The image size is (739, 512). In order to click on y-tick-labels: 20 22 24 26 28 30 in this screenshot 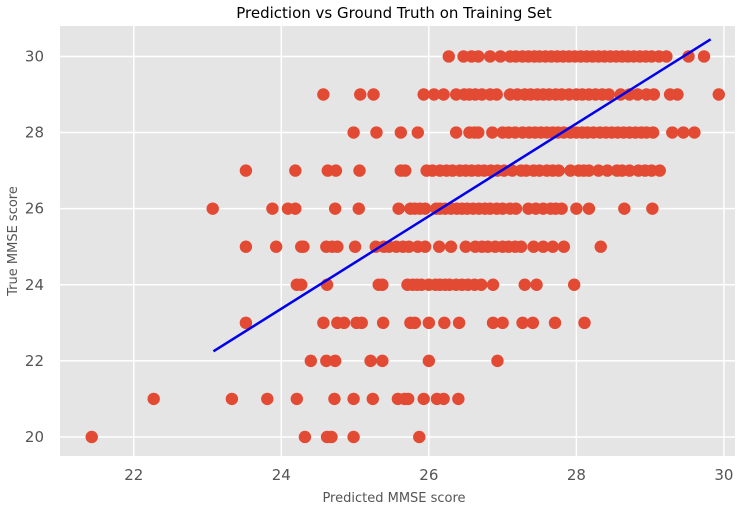, I will do `click(34, 246)`.